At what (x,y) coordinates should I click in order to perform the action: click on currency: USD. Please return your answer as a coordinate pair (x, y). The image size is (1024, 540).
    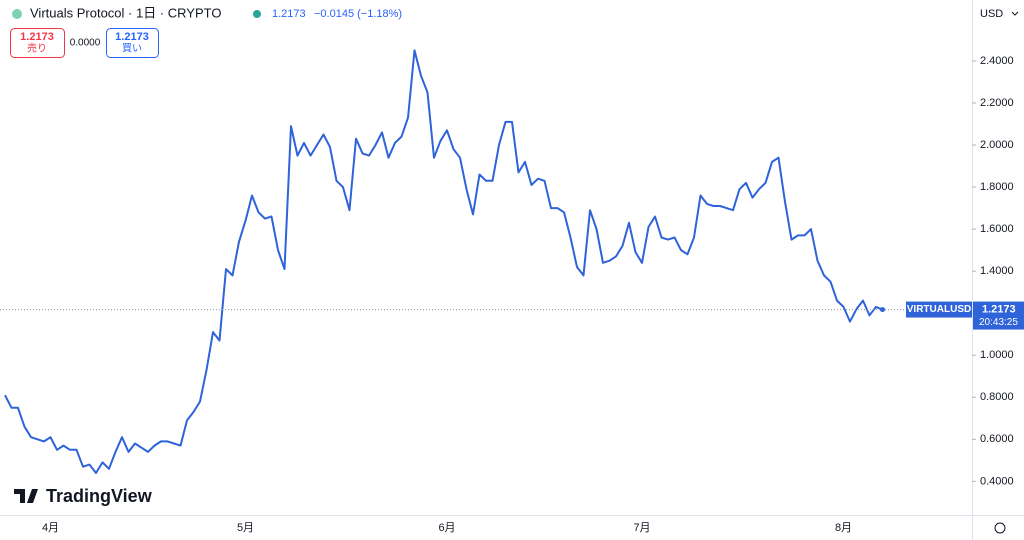
    Looking at the image, I should click on (991, 14).